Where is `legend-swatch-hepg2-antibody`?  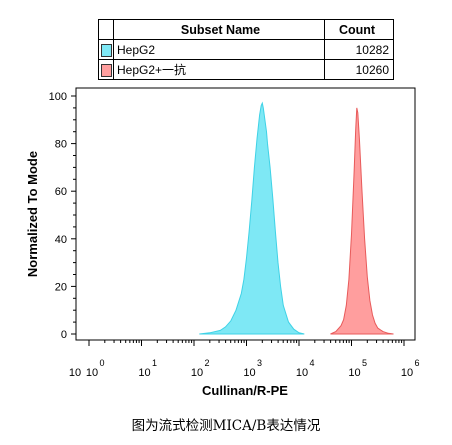 legend-swatch-hepg2-antibody is located at coordinates (106, 70).